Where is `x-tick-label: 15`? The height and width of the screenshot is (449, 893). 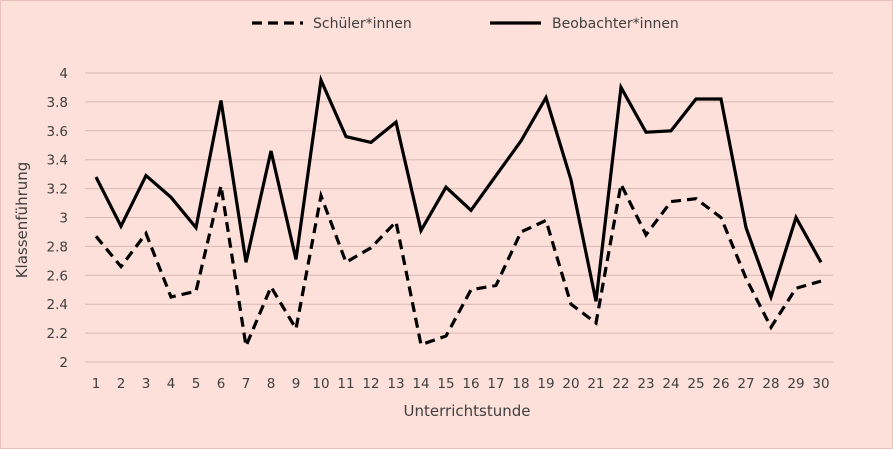 x-tick-label: 15 is located at coordinates (445, 384).